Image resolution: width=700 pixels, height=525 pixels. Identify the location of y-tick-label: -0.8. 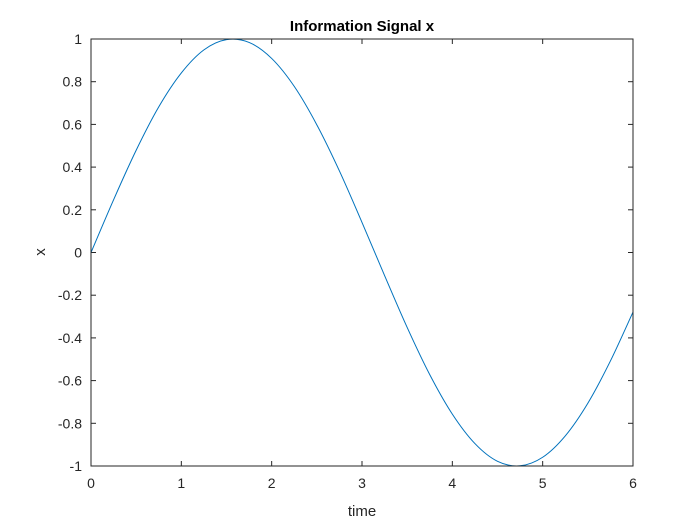
(70, 423).